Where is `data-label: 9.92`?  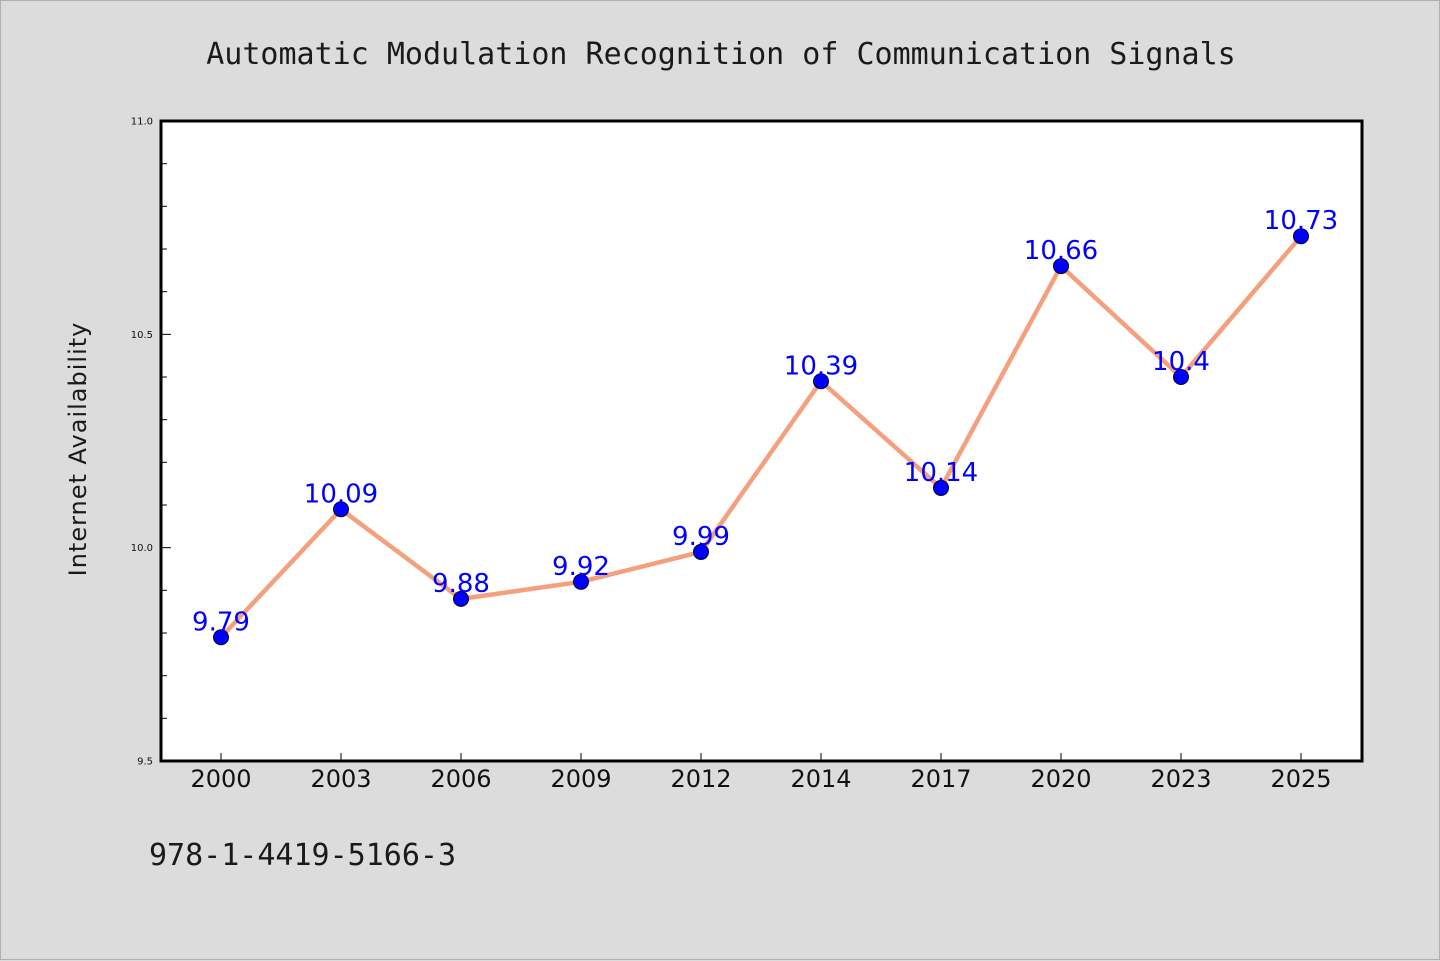
data-label: 9.92 is located at coordinates (581, 567).